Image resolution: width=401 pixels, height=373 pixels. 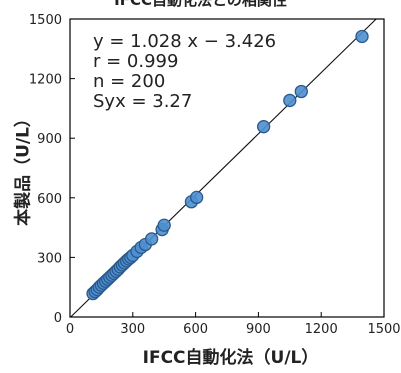 What do you see at coordinates (23, 168) in the screenshot?
I see `y-axis-label: 本製品（U/L）` at bounding box center [23, 168].